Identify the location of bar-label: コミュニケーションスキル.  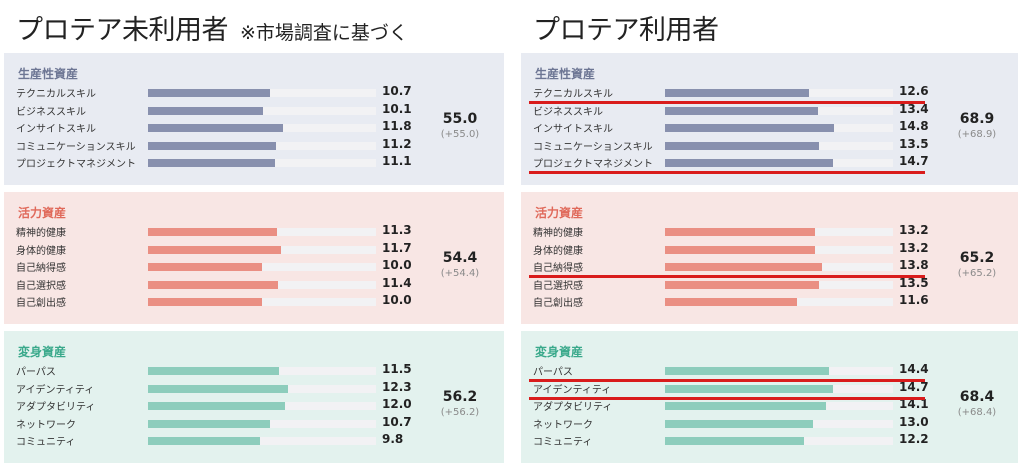
(593, 147).